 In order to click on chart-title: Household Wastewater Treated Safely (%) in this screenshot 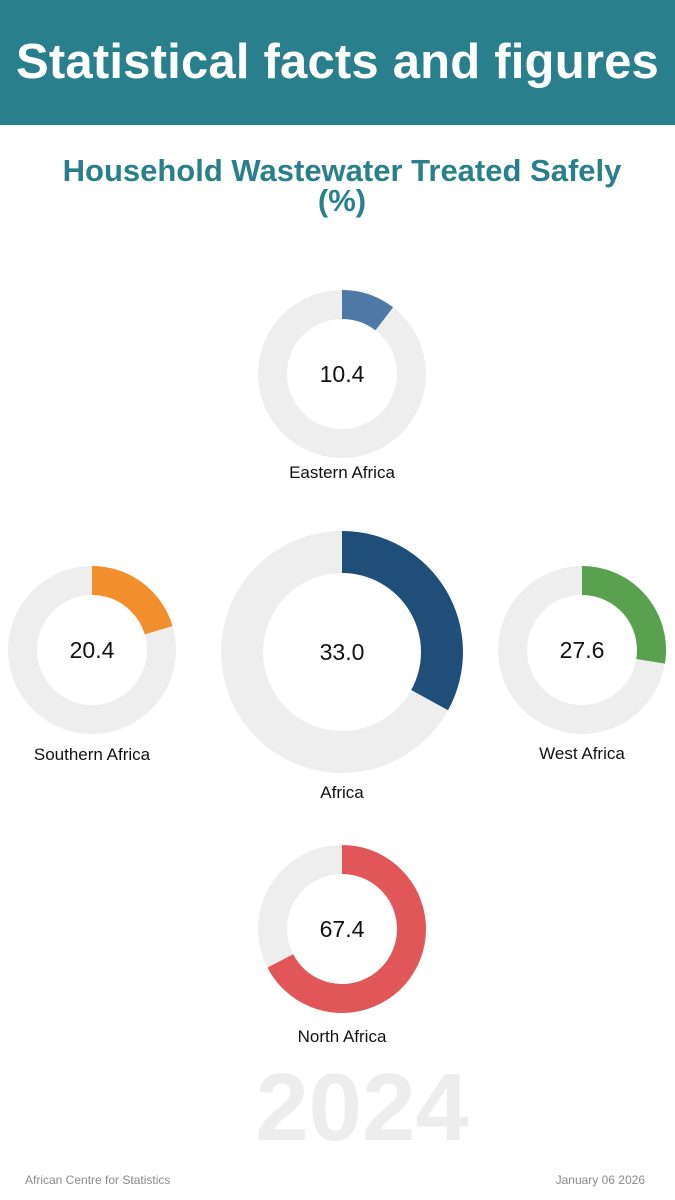, I will do `click(342, 185)`.